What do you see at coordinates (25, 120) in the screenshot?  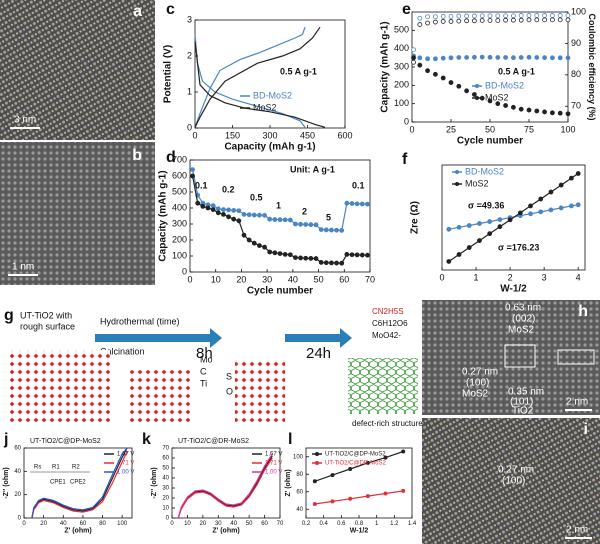 I see `scale-label: 3 nm` at bounding box center [25, 120].